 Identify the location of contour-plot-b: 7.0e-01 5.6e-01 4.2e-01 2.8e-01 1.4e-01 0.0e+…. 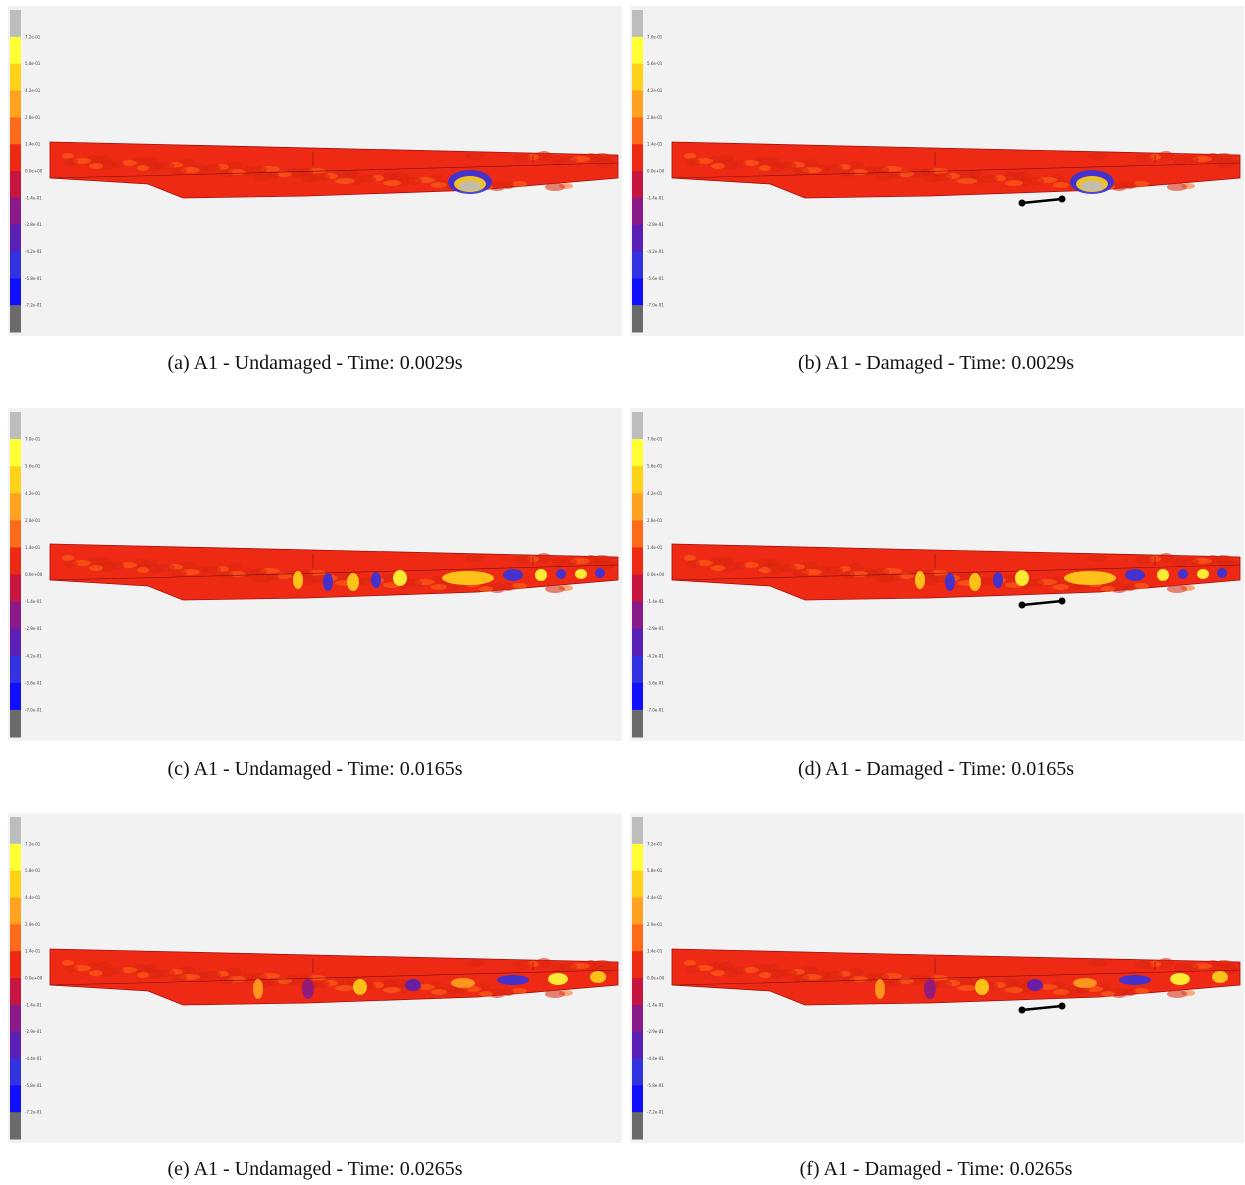
(936, 171).